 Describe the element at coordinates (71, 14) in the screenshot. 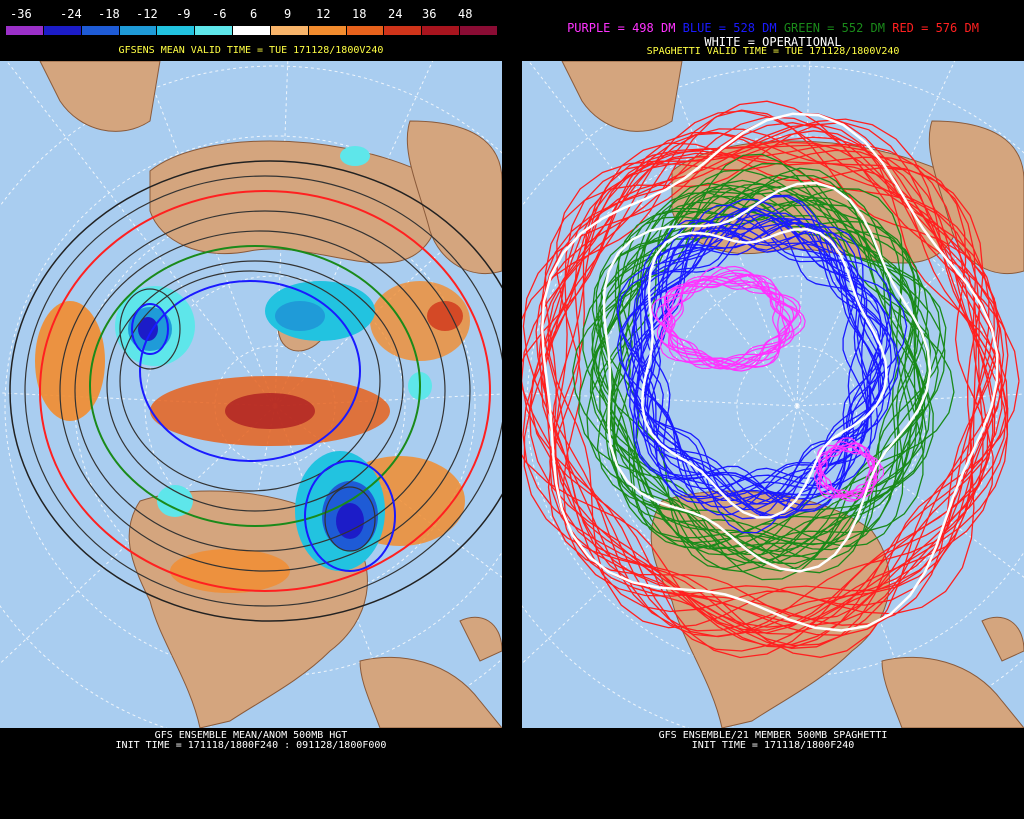

I see `colorbar-label: -24` at that location.